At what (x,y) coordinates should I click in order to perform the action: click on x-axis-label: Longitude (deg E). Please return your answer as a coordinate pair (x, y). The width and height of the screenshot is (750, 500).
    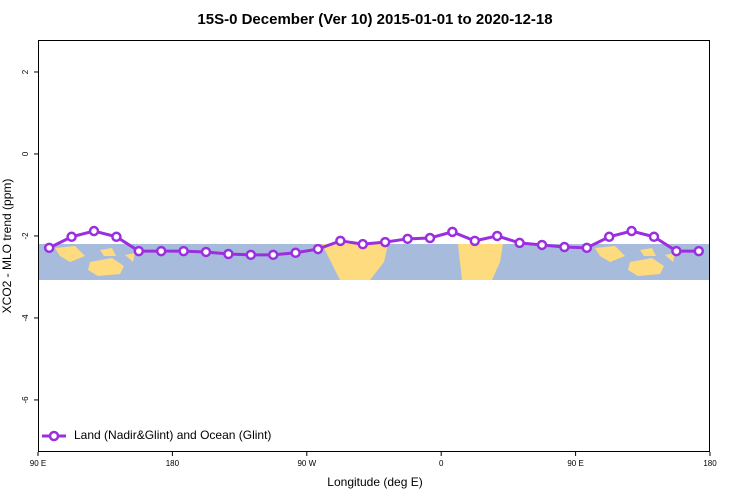
    Looking at the image, I should click on (374, 482).